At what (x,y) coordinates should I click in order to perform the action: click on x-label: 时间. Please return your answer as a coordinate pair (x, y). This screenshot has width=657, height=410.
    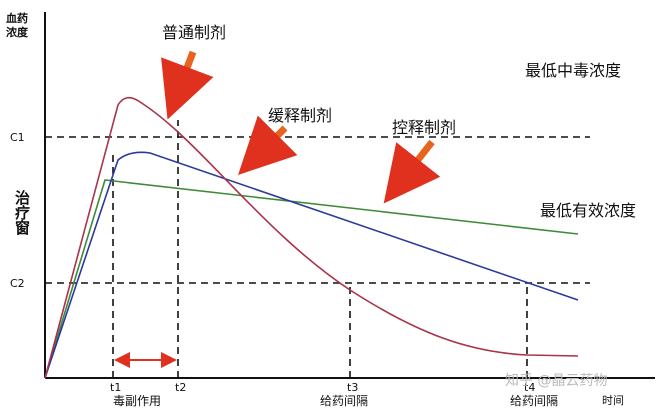
    Looking at the image, I should click on (613, 400).